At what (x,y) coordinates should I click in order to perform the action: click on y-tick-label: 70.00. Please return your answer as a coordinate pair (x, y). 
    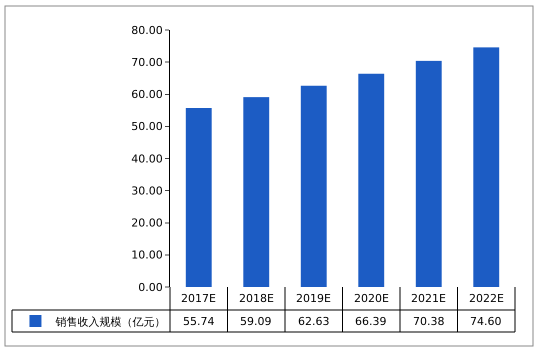
    Looking at the image, I should click on (147, 62).